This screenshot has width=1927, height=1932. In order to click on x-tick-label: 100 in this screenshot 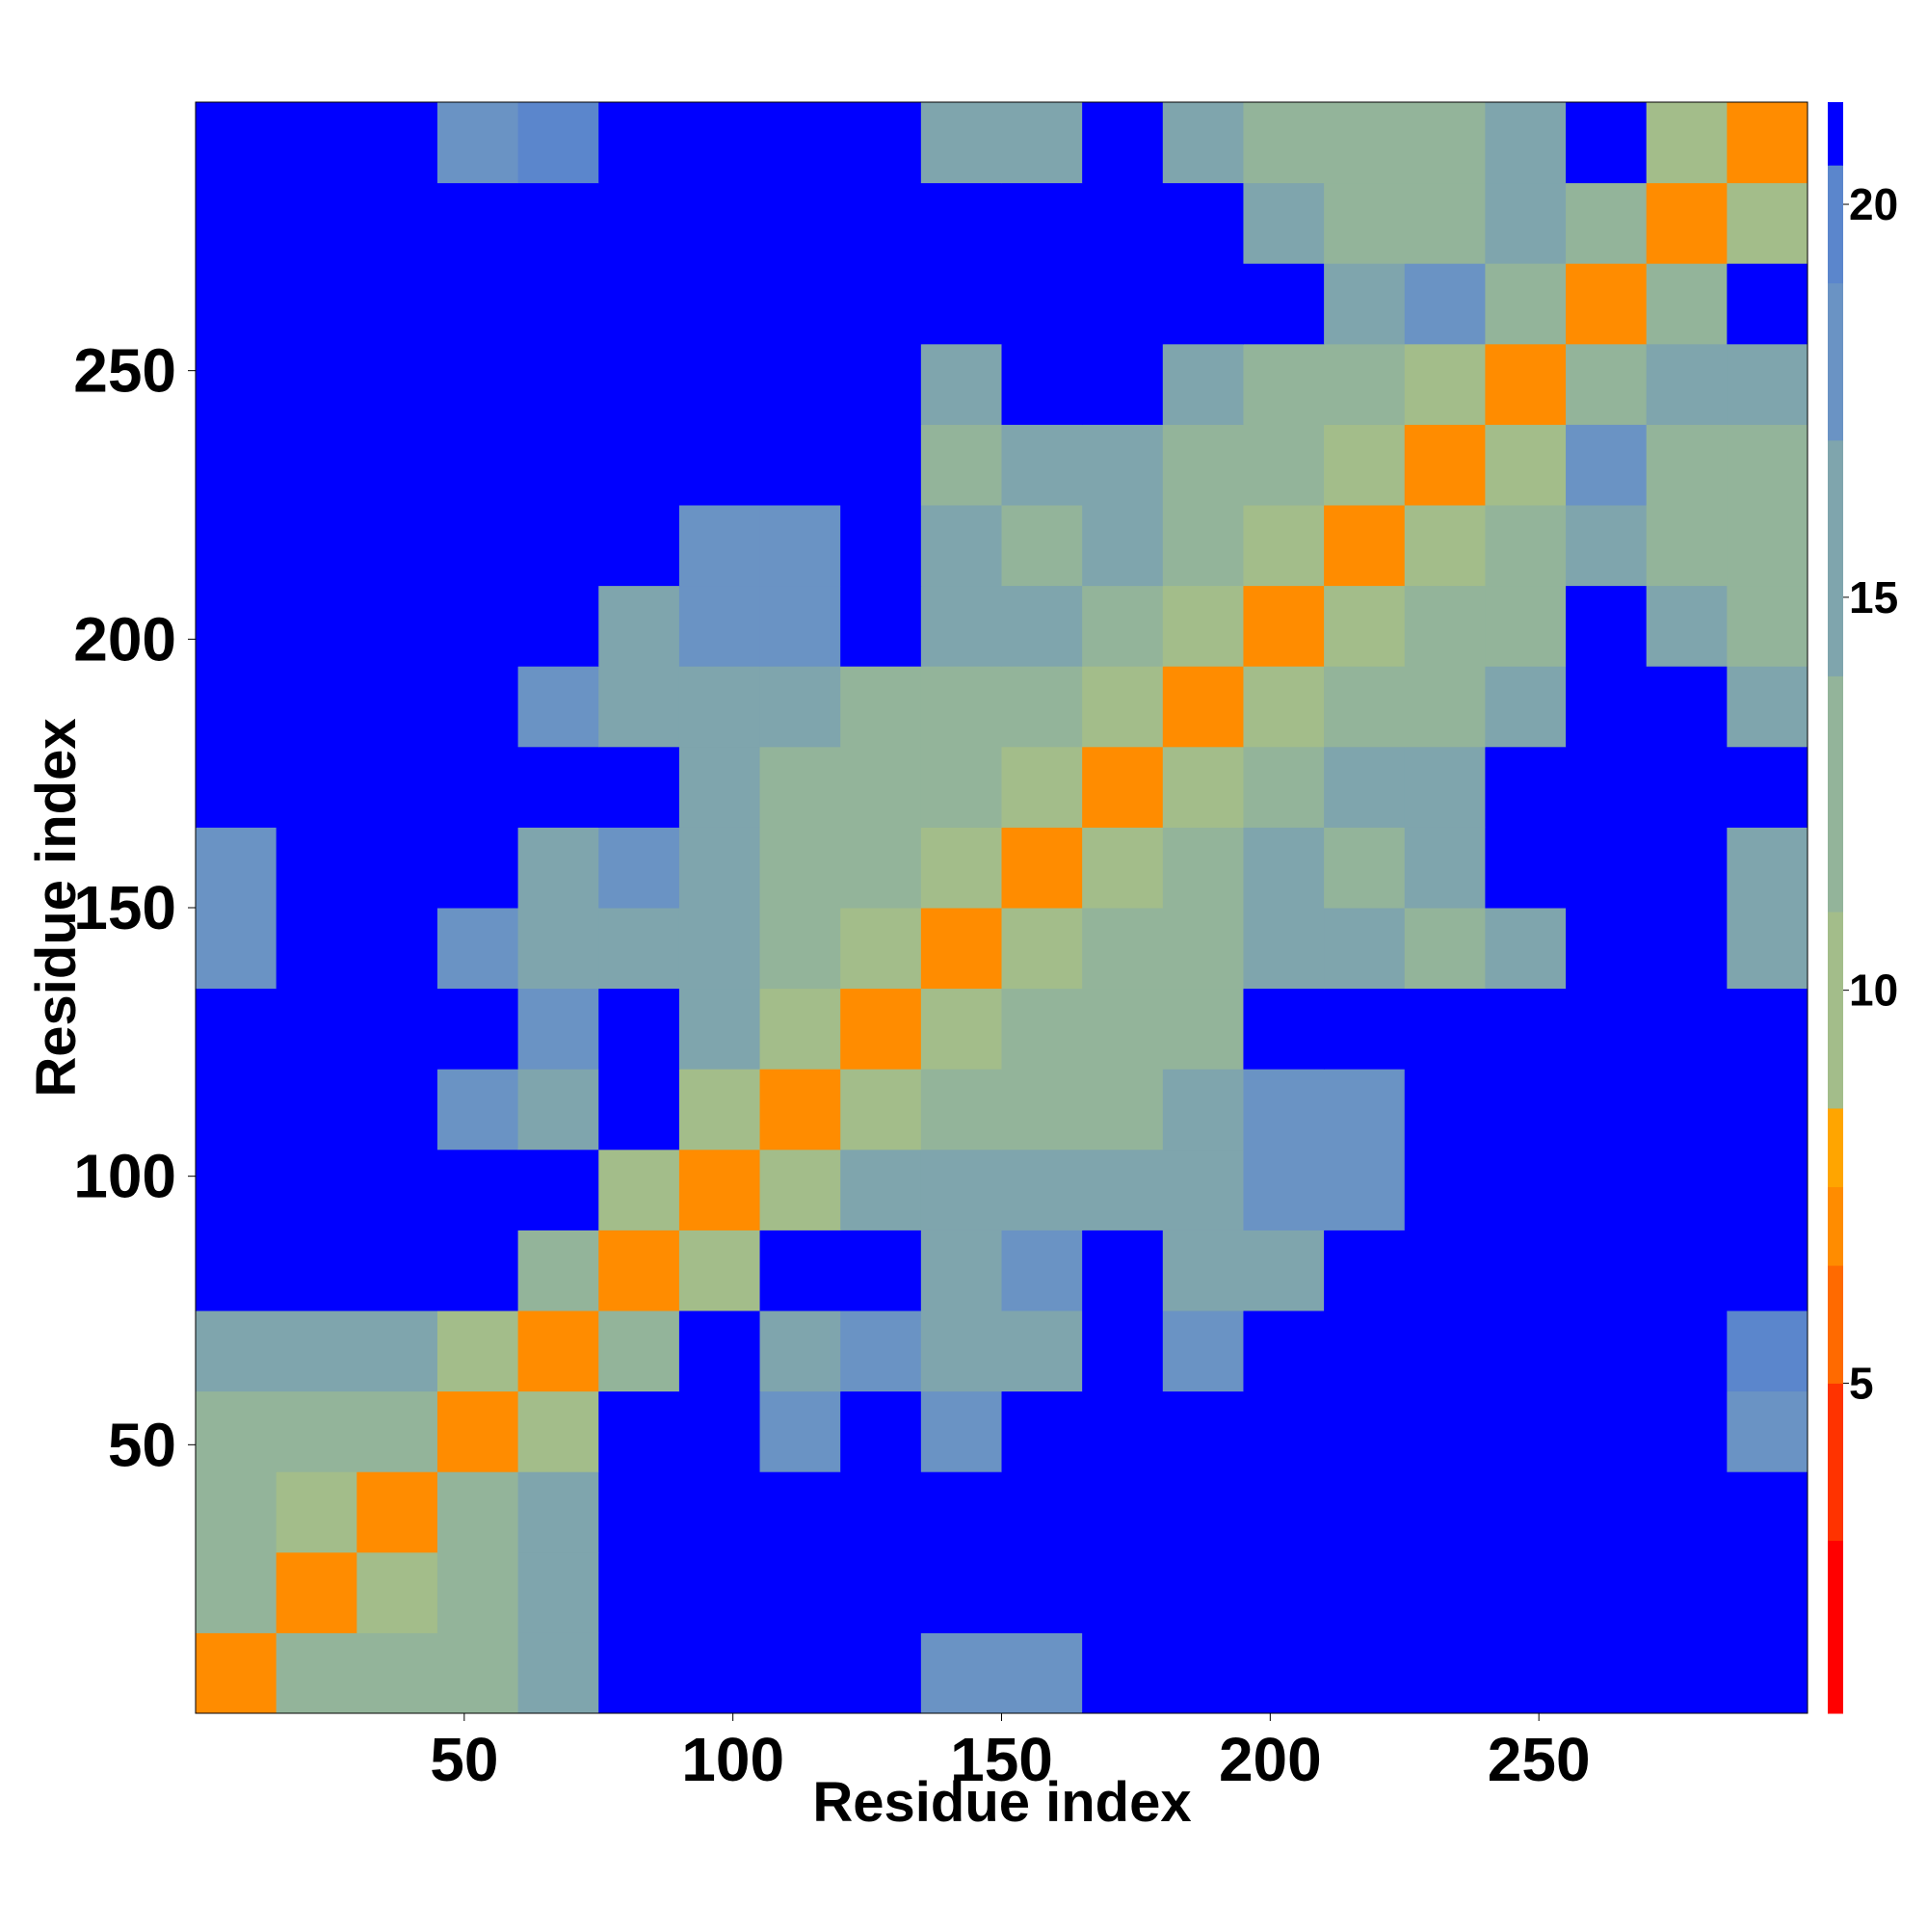, I will do `click(733, 1759)`.